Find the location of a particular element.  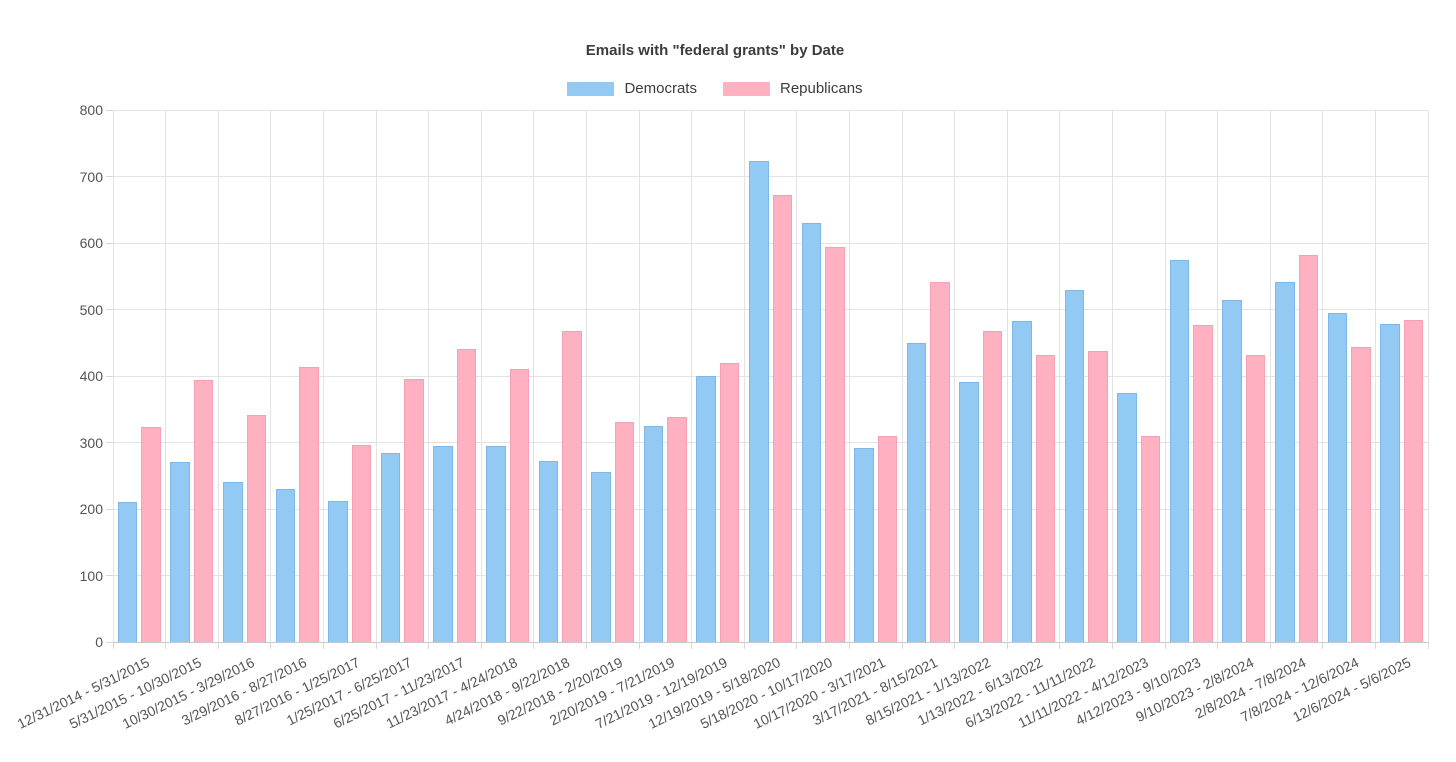

y-axis-label-600: 600 is located at coordinates (91, 243).